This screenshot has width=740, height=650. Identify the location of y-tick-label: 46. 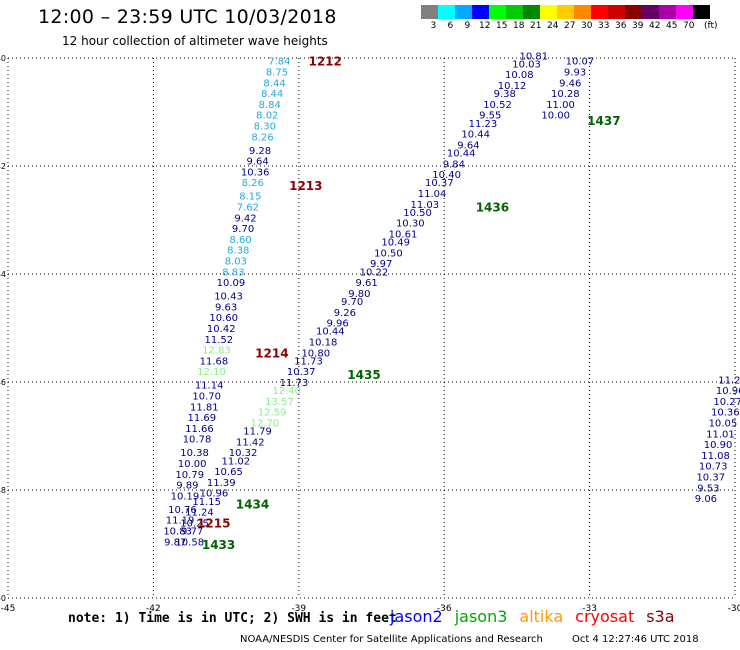
(3, 382).